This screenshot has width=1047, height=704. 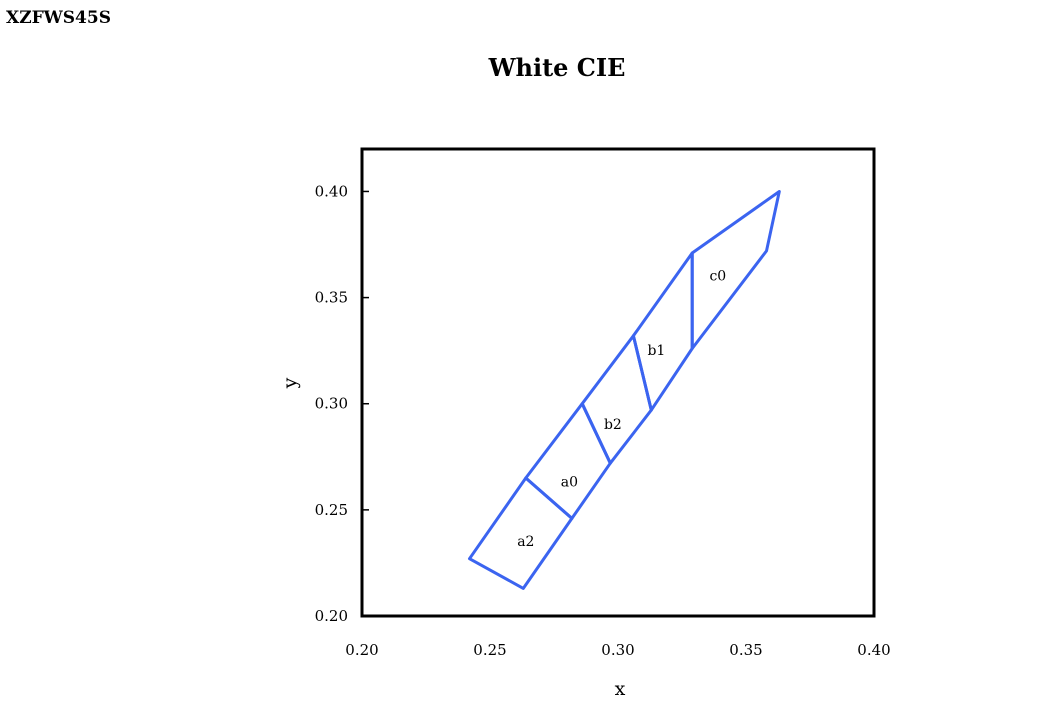 I want to click on y-tick-label: 0.30, so click(x=331, y=404).